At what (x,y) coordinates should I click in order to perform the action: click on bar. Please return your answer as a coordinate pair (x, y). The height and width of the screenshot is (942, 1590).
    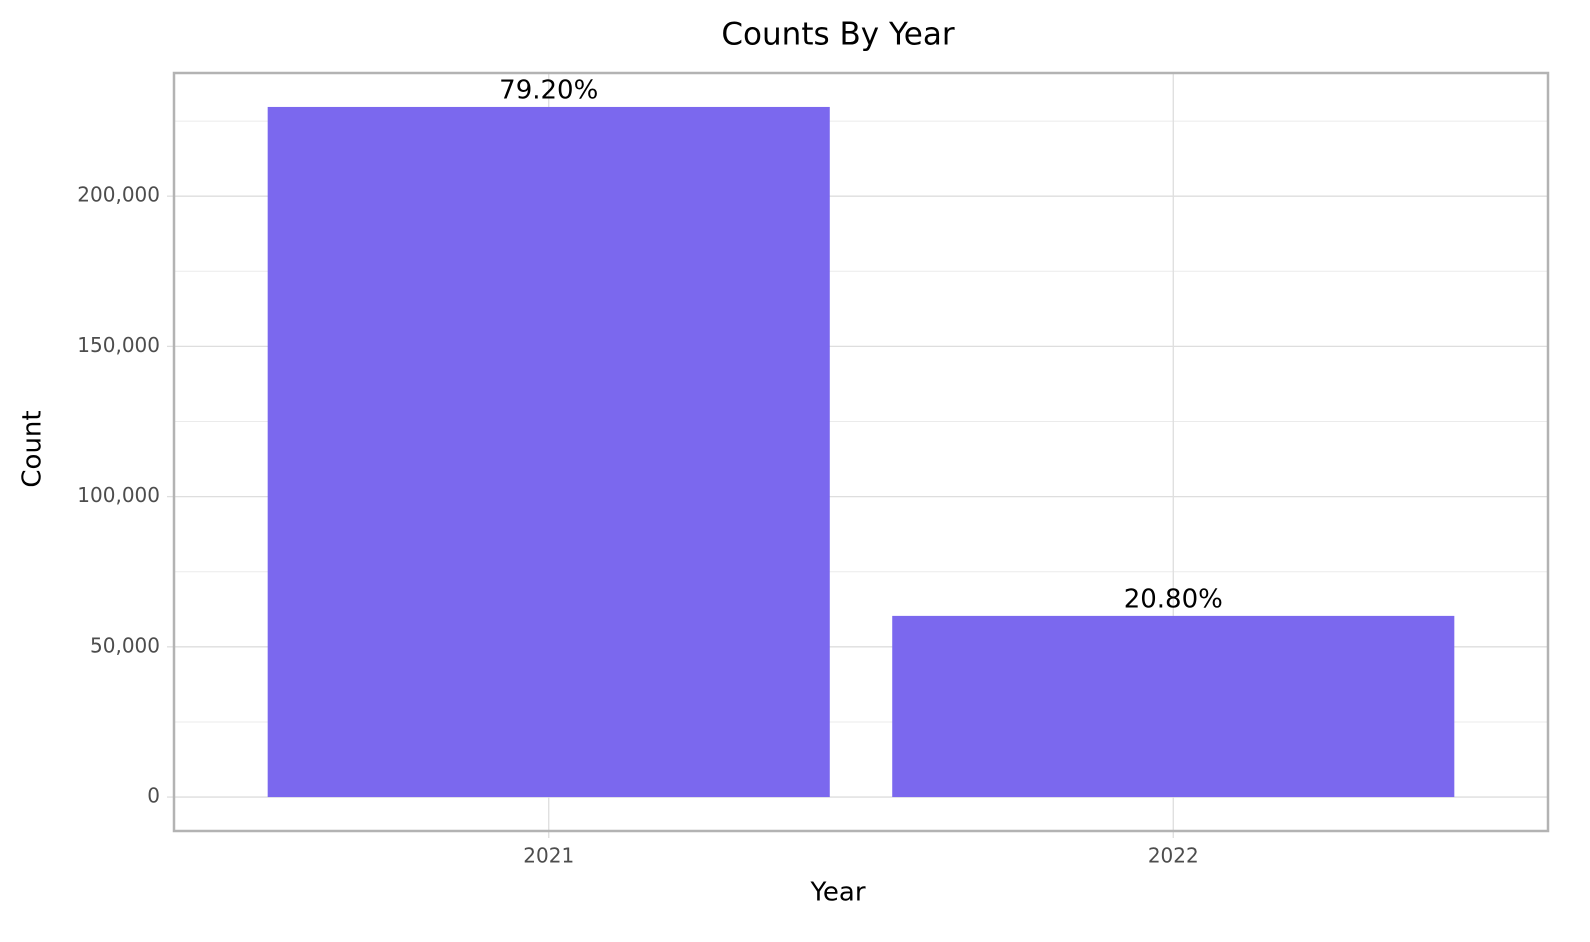
    Looking at the image, I should click on (1173, 706).